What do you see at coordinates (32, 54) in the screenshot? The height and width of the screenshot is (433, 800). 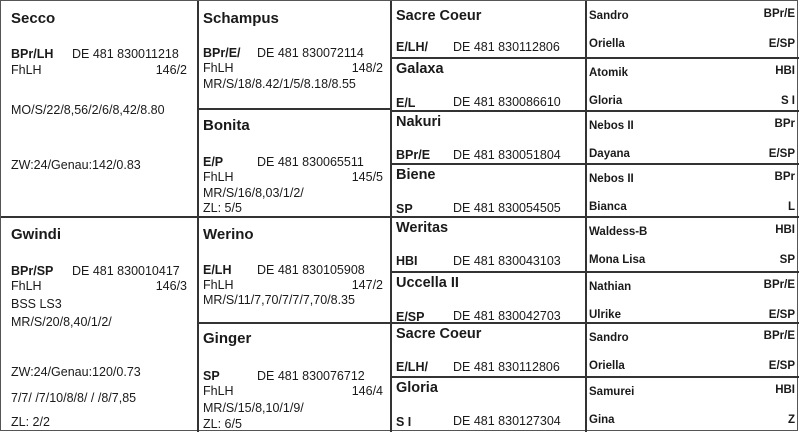 I see `breed-code: BPr/LH` at bounding box center [32, 54].